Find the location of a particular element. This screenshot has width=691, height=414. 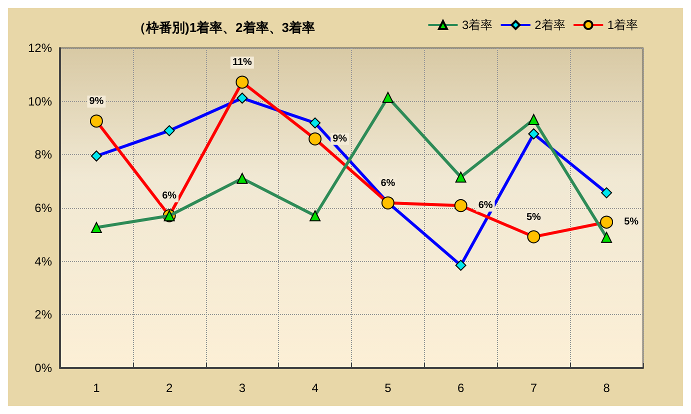

y-tick-label: 8% is located at coordinates (43, 155).